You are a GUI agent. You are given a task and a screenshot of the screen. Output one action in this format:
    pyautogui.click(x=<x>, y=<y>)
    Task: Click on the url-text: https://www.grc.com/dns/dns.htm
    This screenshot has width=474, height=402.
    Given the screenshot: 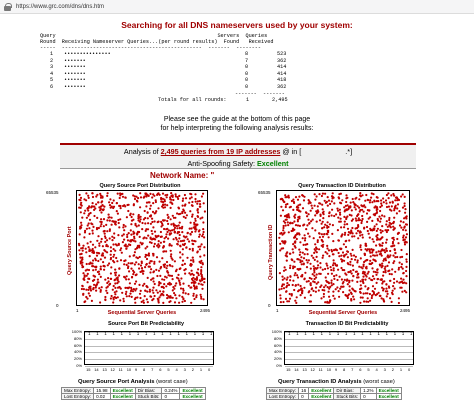 What is the action you would take?
    pyautogui.click(x=60, y=6)
    